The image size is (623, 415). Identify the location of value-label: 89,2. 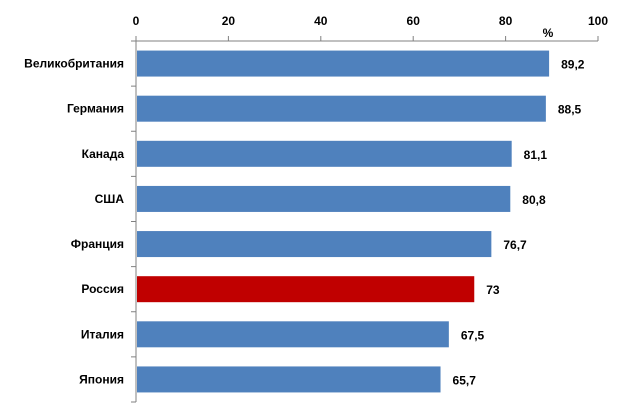
(573, 65).